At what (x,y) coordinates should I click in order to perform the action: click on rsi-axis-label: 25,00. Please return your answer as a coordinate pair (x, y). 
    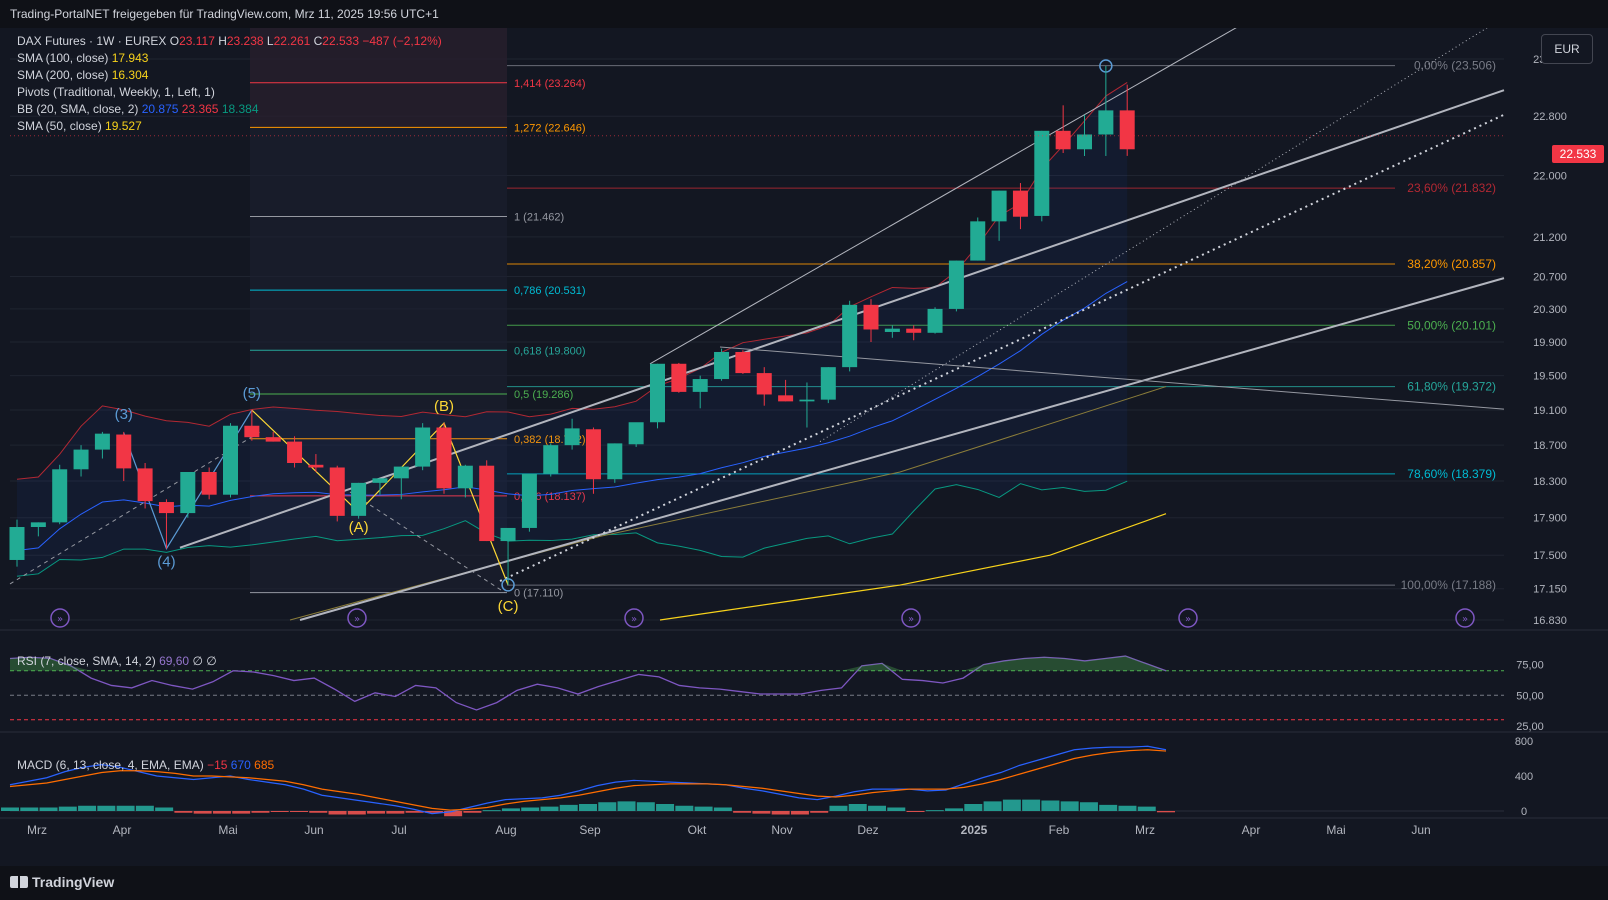
    Looking at the image, I should click on (1530, 727).